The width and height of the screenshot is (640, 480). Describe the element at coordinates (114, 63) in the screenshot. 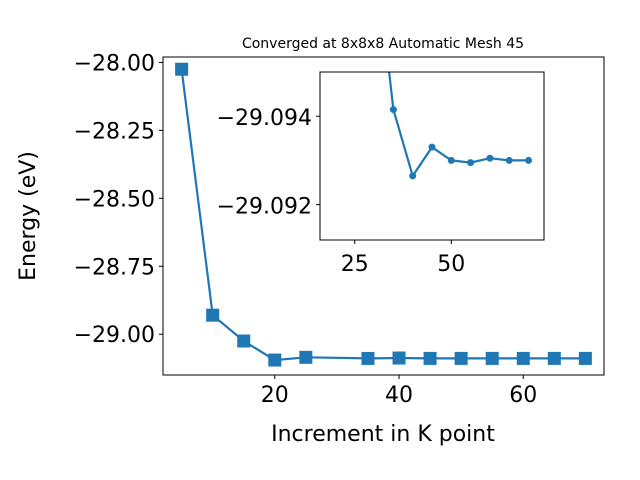

I see `y-tick-label: −28.00` at that location.